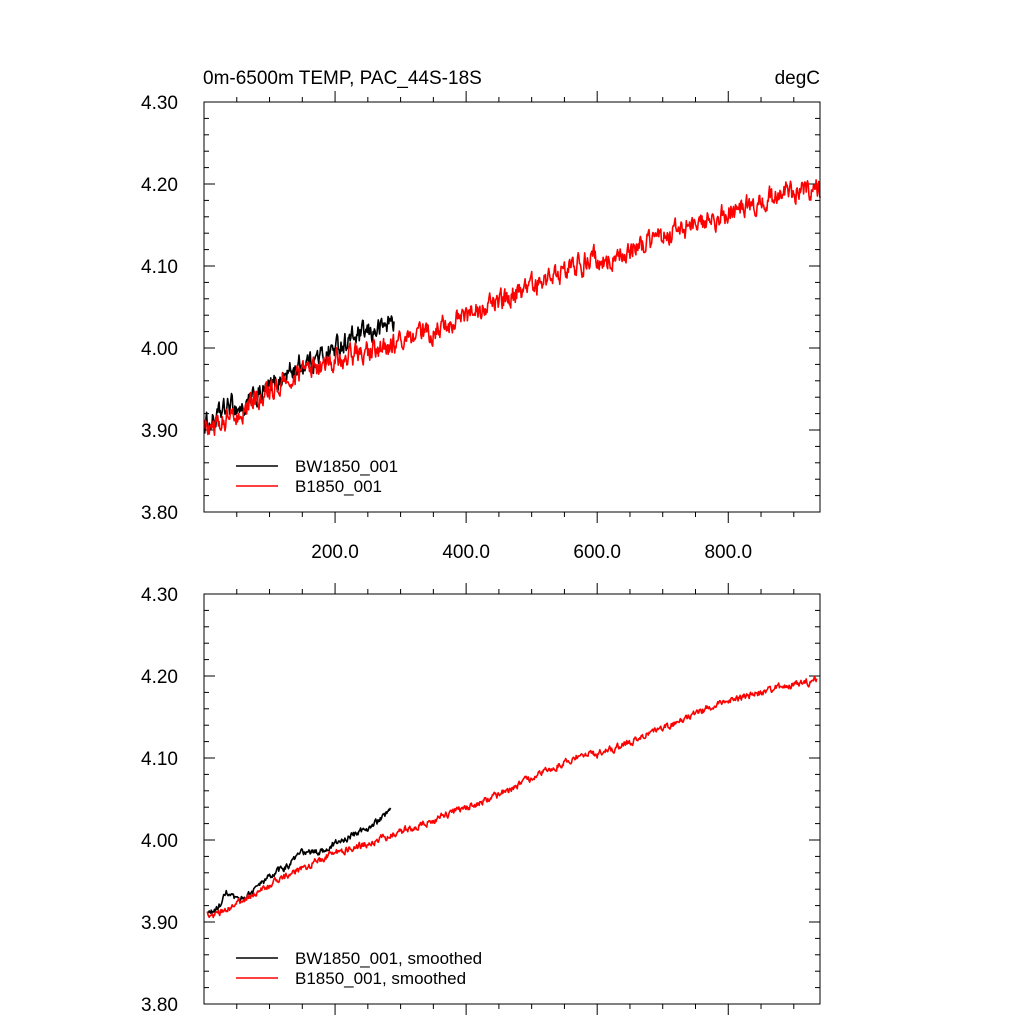 The height and width of the screenshot is (1024, 1024). I want to click on chart-title: 0m-6500m TEMP, PAC_44S-18S, so click(342, 78).